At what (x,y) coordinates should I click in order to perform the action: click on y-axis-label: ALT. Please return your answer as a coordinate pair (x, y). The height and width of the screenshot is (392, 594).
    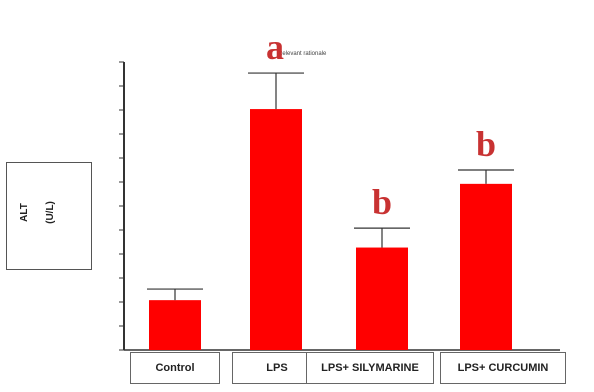
    Looking at the image, I should click on (24, 212).